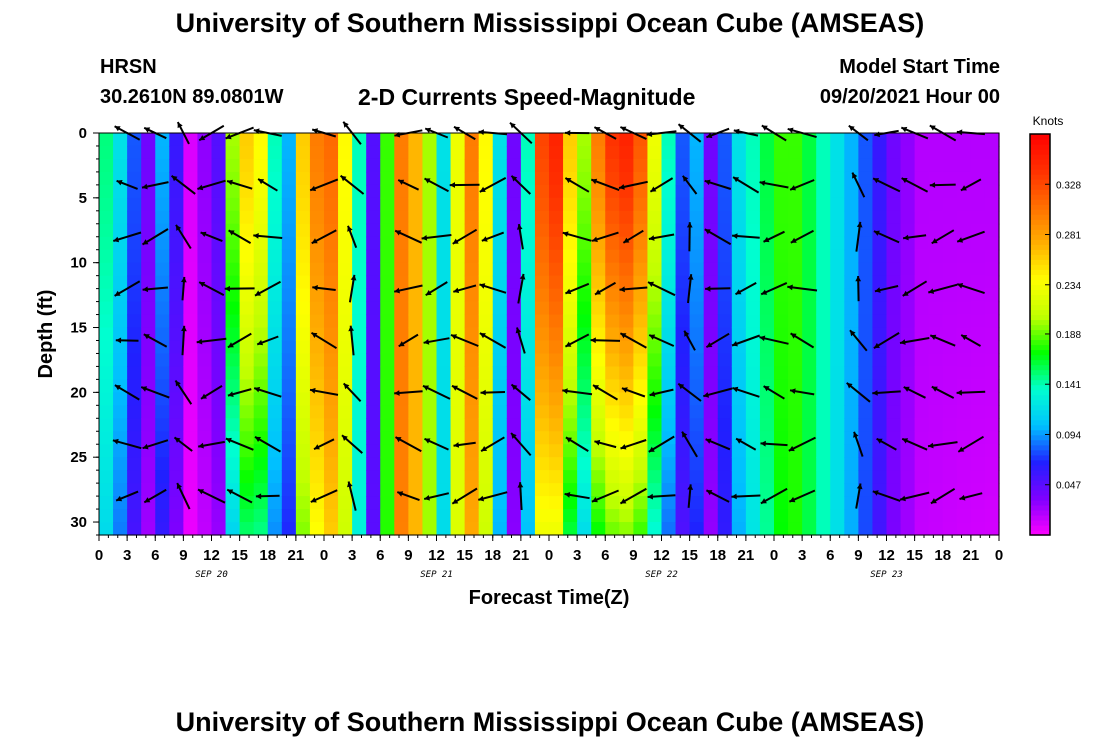 Image resolution: width=1100 pixels, height=750 pixels. What do you see at coordinates (127, 555) in the screenshot?
I see `x-tick-label: 3` at bounding box center [127, 555].